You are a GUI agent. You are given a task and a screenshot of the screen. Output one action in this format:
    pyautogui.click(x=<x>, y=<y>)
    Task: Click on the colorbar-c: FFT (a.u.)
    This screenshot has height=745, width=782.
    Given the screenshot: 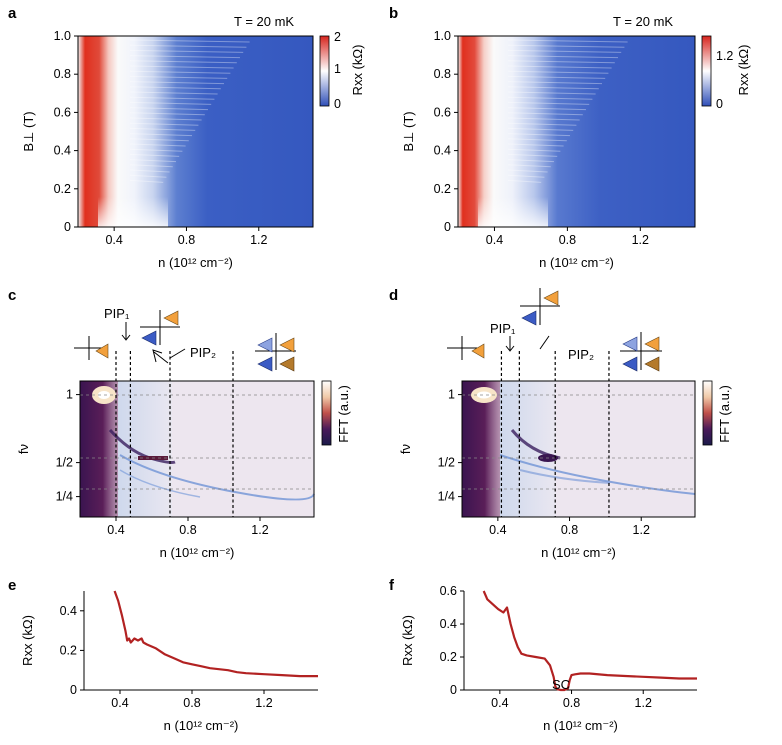 What is the action you would take?
    pyautogui.click(x=336, y=413)
    